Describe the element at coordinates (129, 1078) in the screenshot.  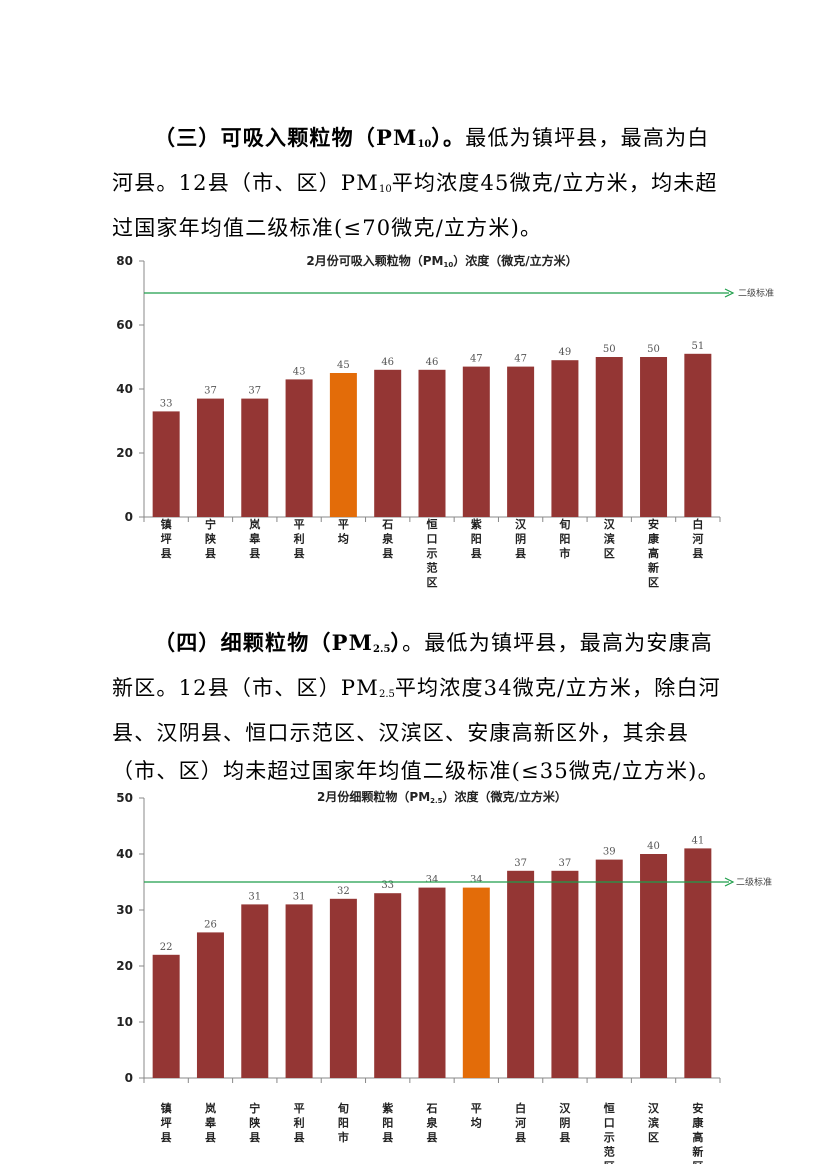
I see `y-tick-label: 0` at that location.